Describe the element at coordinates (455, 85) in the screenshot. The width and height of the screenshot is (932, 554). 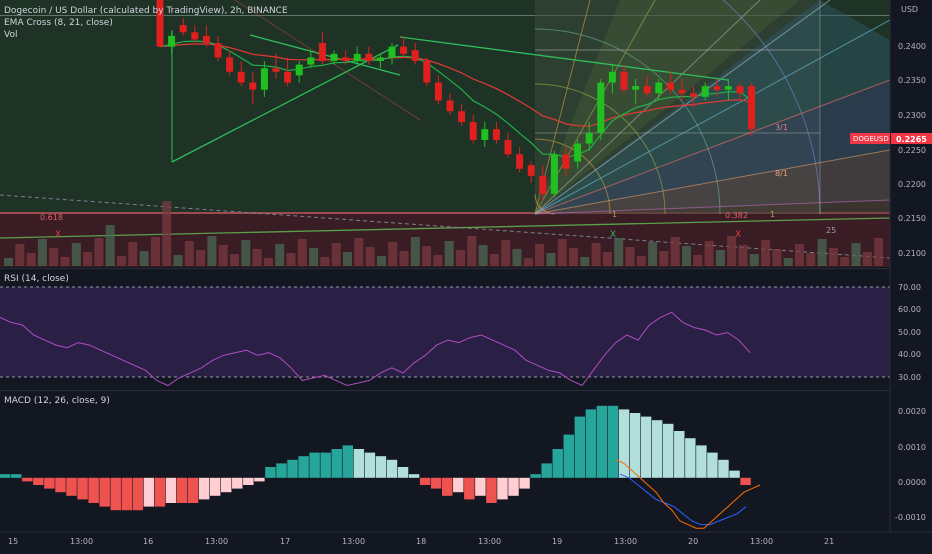
I see `ema-slow-line` at that location.